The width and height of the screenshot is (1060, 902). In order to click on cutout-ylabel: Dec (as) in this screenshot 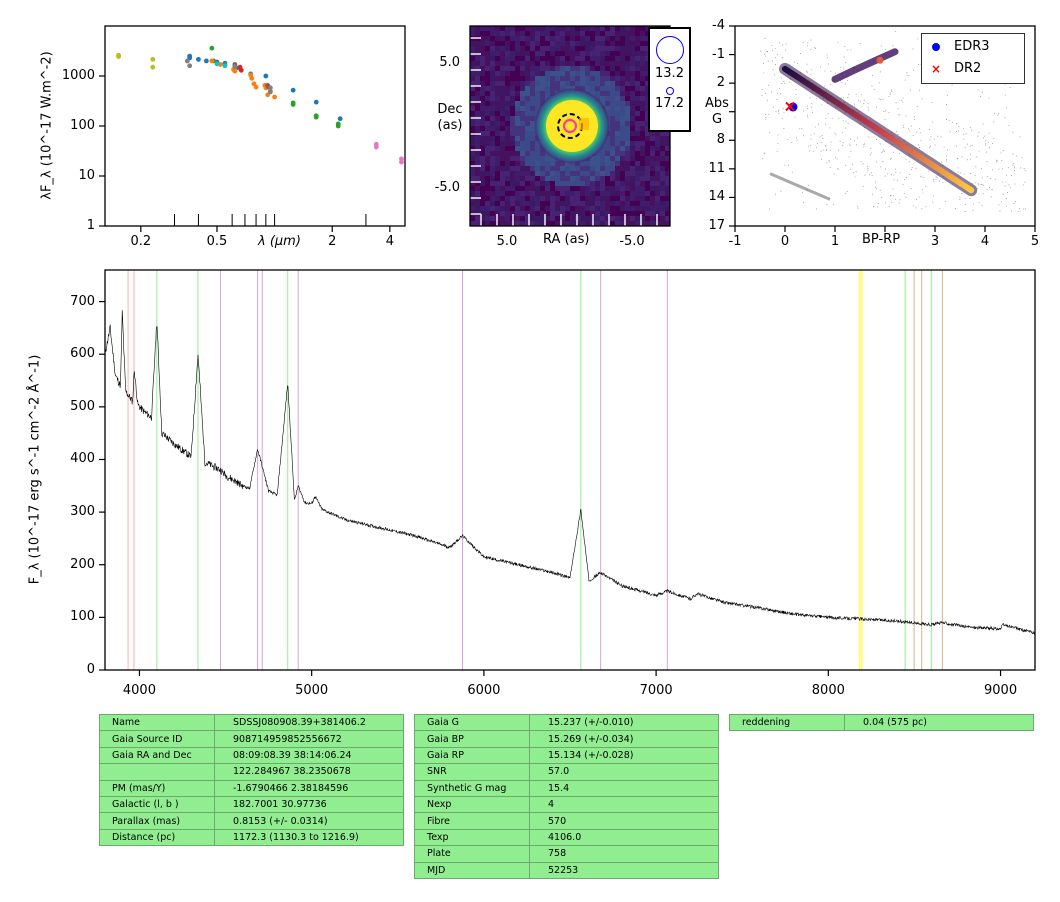, I will do `click(450, 117)`.